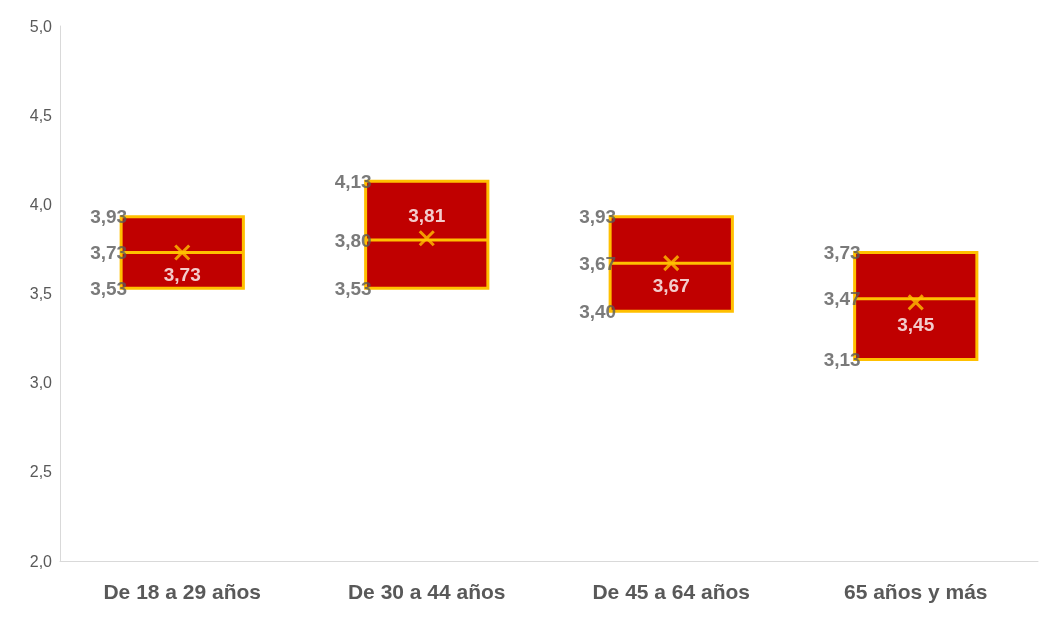 The height and width of the screenshot is (619, 1056). What do you see at coordinates (41, 293) in the screenshot?
I see `y-tick-label: 3,5` at bounding box center [41, 293].